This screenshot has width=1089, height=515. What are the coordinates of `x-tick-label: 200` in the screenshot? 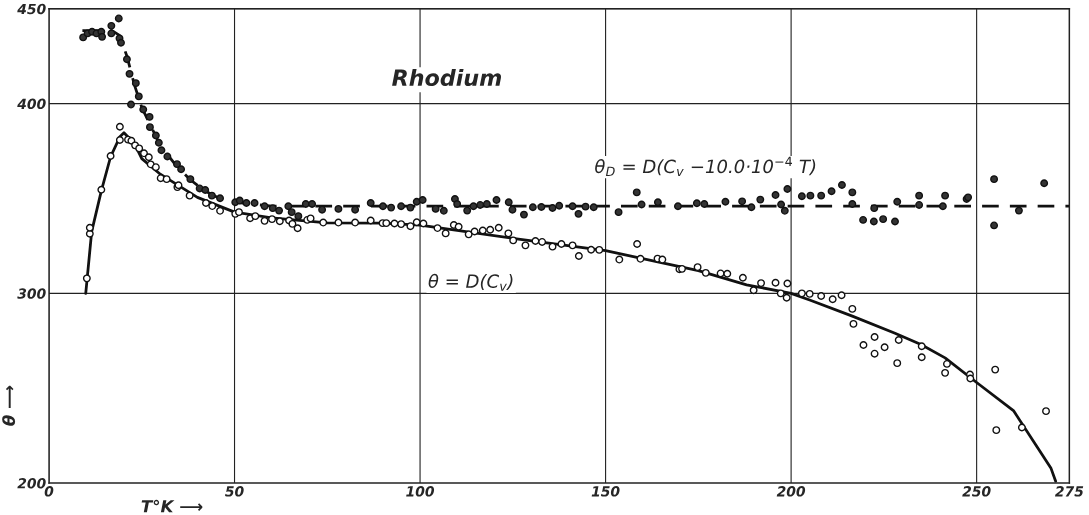 It's located at (791, 491).